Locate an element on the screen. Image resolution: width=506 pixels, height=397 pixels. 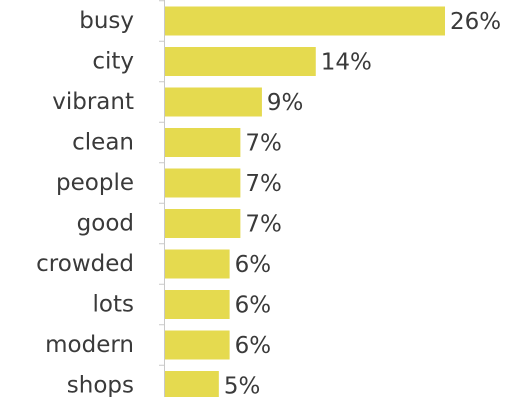
bar-people is located at coordinates (203, 183).